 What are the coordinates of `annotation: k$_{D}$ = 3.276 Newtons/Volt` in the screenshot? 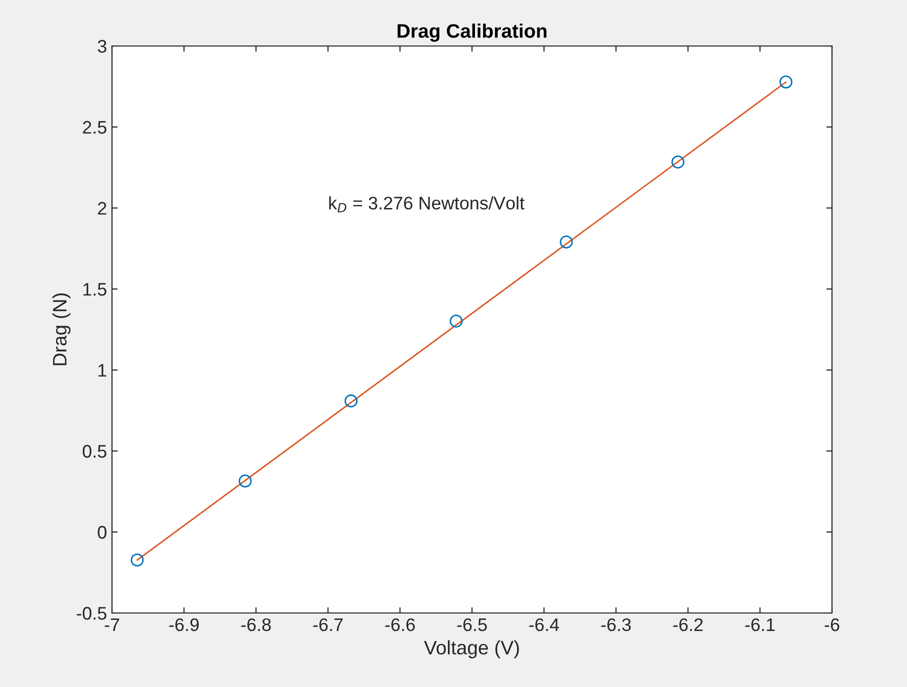 It's located at (426, 204).